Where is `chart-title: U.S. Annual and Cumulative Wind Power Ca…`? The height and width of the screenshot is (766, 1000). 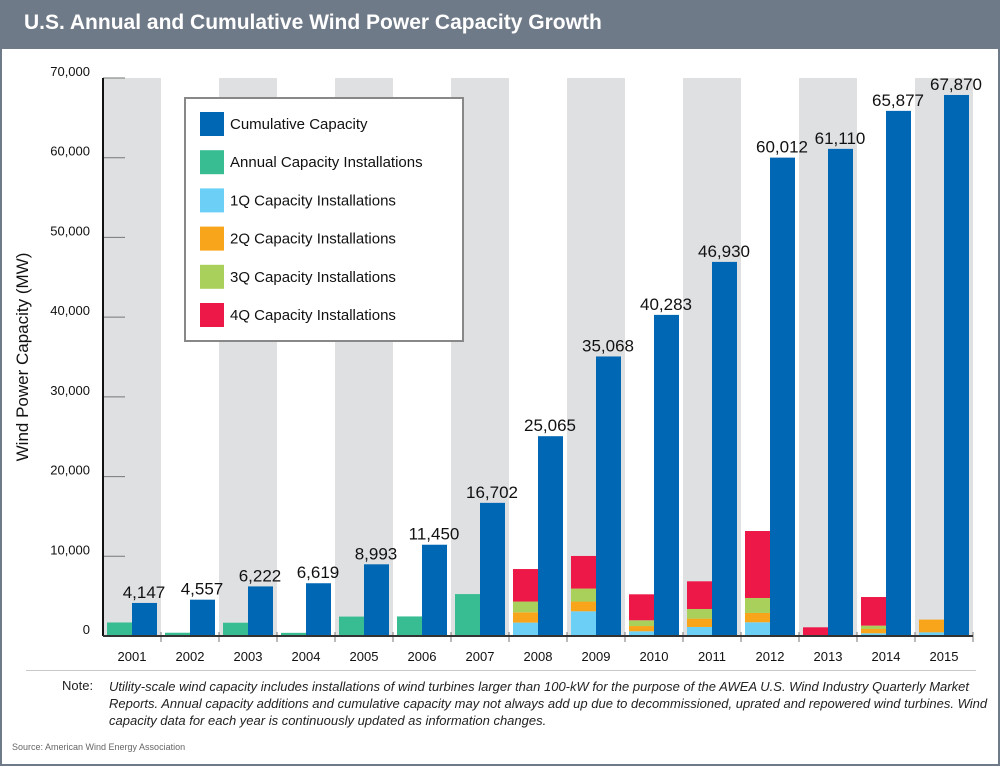 chart-title: U.S. Annual and Cumulative Wind Power Ca… is located at coordinates (313, 22).